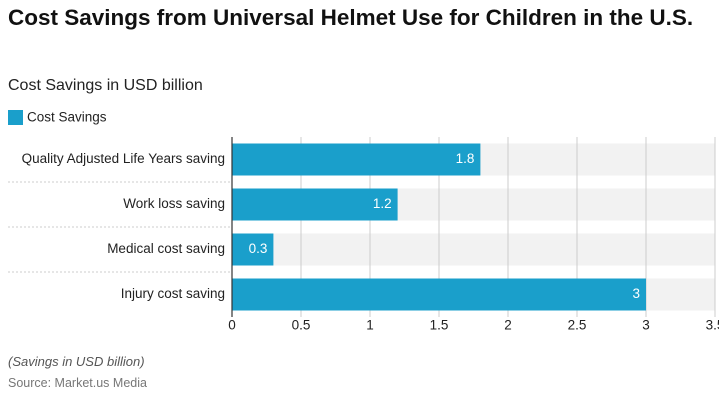 The image size is (719, 400). What do you see at coordinates (67, 117) in the screenshot?
I see `legend-label: Cost Savings` at bounding box center [67, 117].